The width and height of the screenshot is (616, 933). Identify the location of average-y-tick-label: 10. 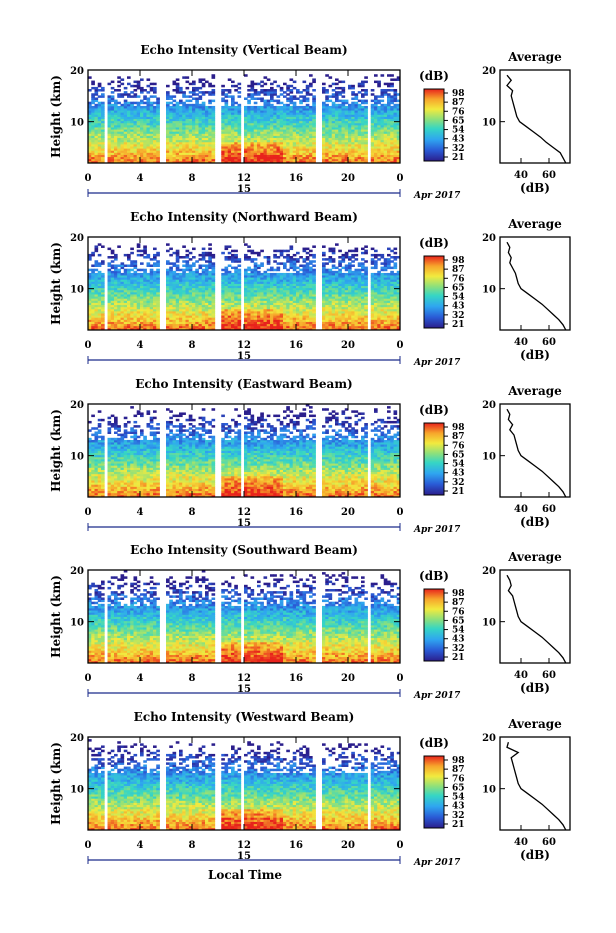
(489, 123).